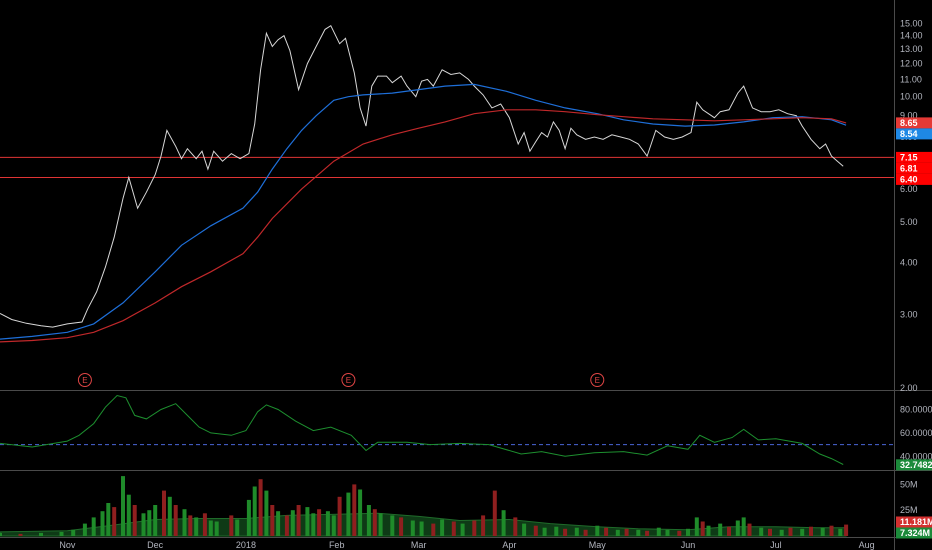  I want to click on price-badge-4-box, so click(914, 179).